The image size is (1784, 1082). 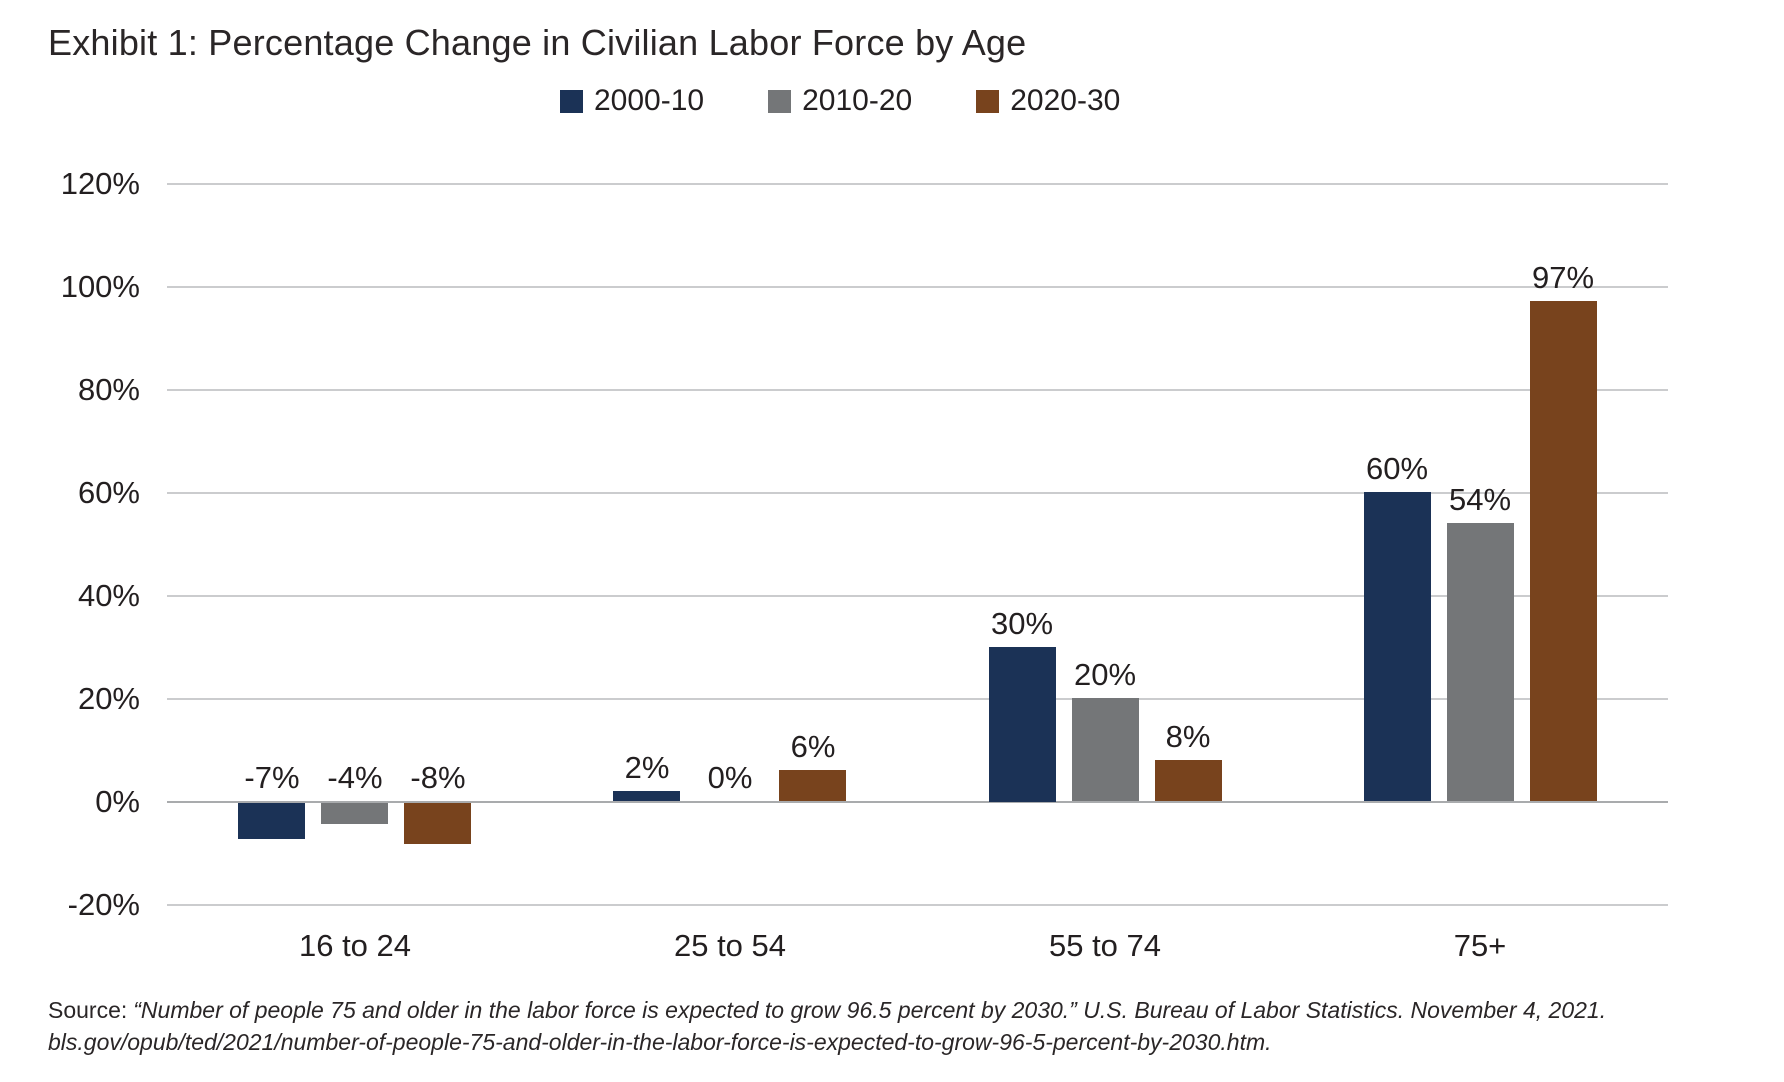 I want to click on bar-value-label: 97%, so click(x=1563, y=277).